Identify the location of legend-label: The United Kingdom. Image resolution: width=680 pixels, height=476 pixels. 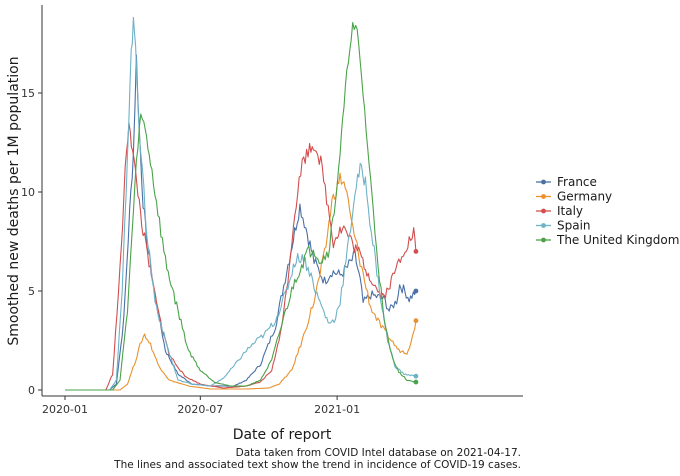
(617, 240).